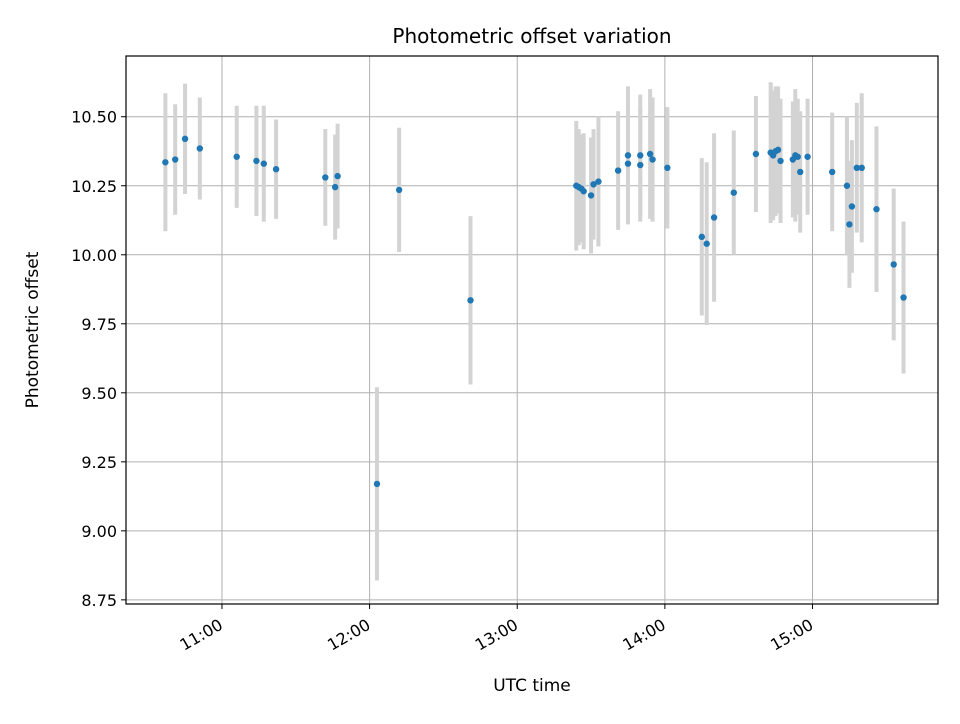  What do you see at coordinates (94, 117) in the screenshot?
I see `y-tick-label: 10.50` at bounding box center [94, 117].